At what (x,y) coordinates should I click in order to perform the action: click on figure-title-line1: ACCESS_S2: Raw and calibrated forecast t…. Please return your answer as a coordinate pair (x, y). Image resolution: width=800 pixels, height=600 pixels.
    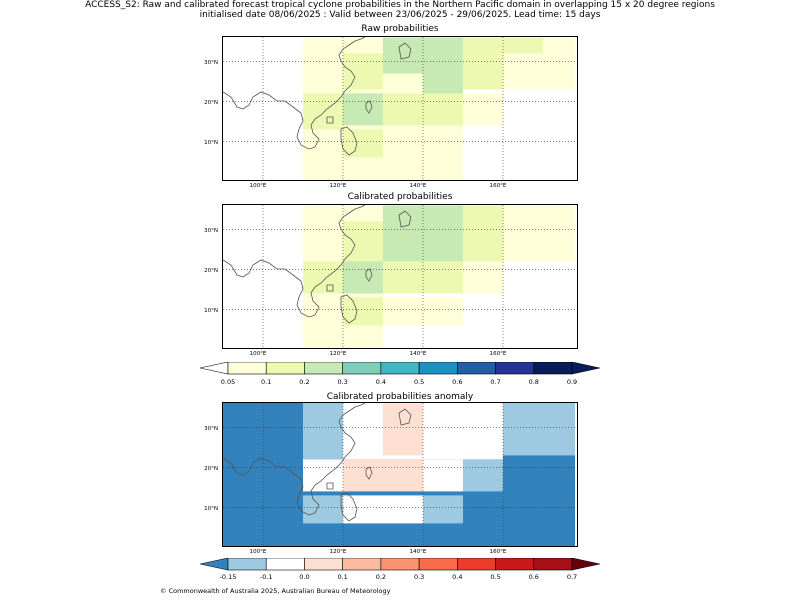
    Looking at the image, I should click on (400, 5).